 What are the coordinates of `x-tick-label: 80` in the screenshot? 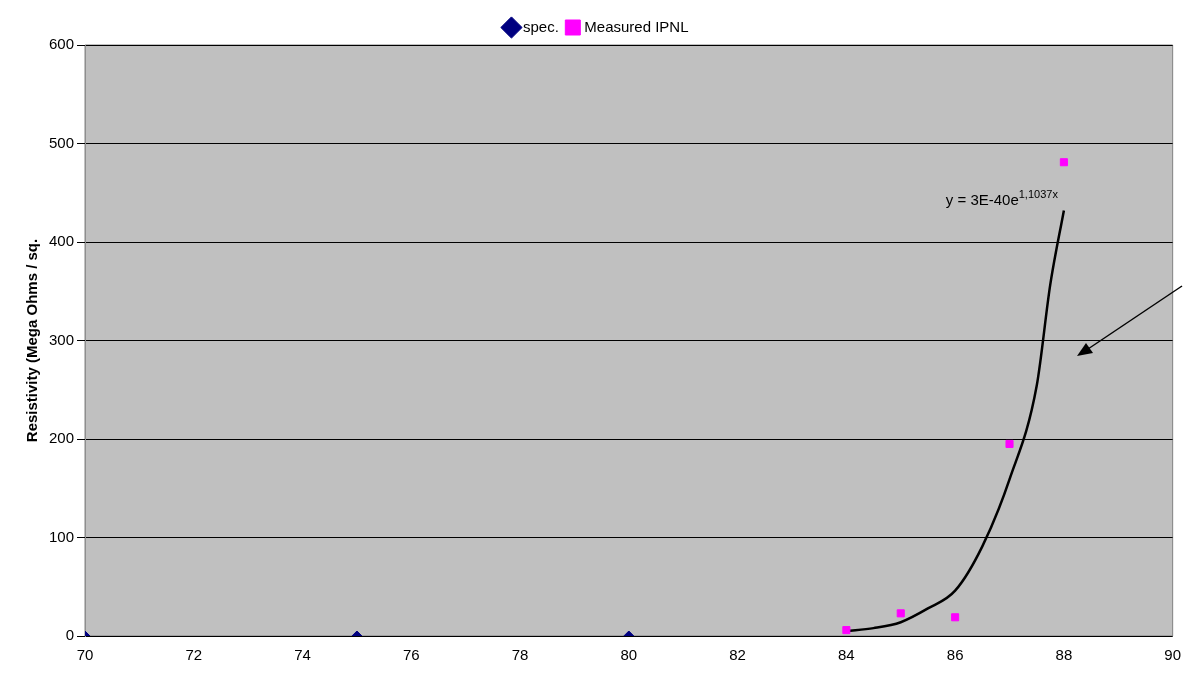 It's located at (629, 655).